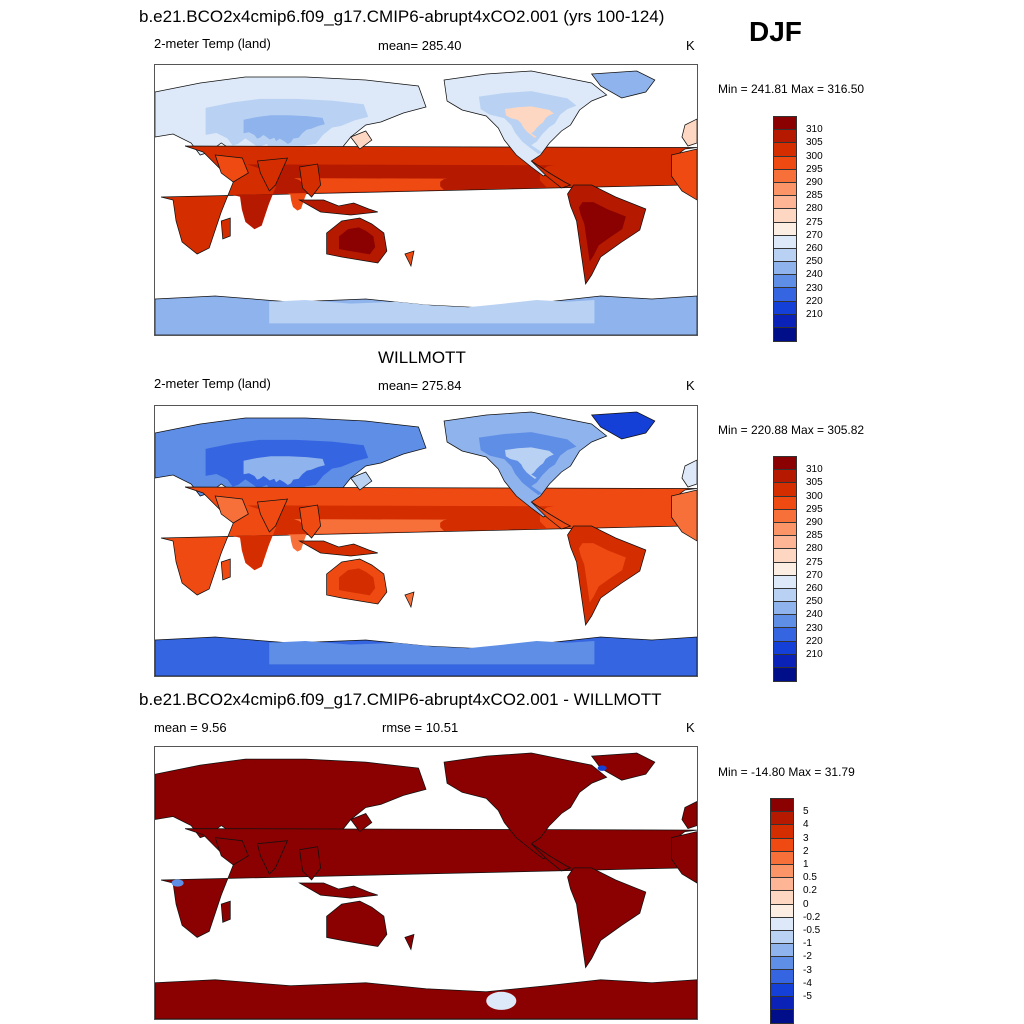 This screenshot has height=1024, width=1024. What do you see at coordinates (807, 957) in the screenshot?
I see `colorbar-tick-label: -2` at bounding box center [807, 957].